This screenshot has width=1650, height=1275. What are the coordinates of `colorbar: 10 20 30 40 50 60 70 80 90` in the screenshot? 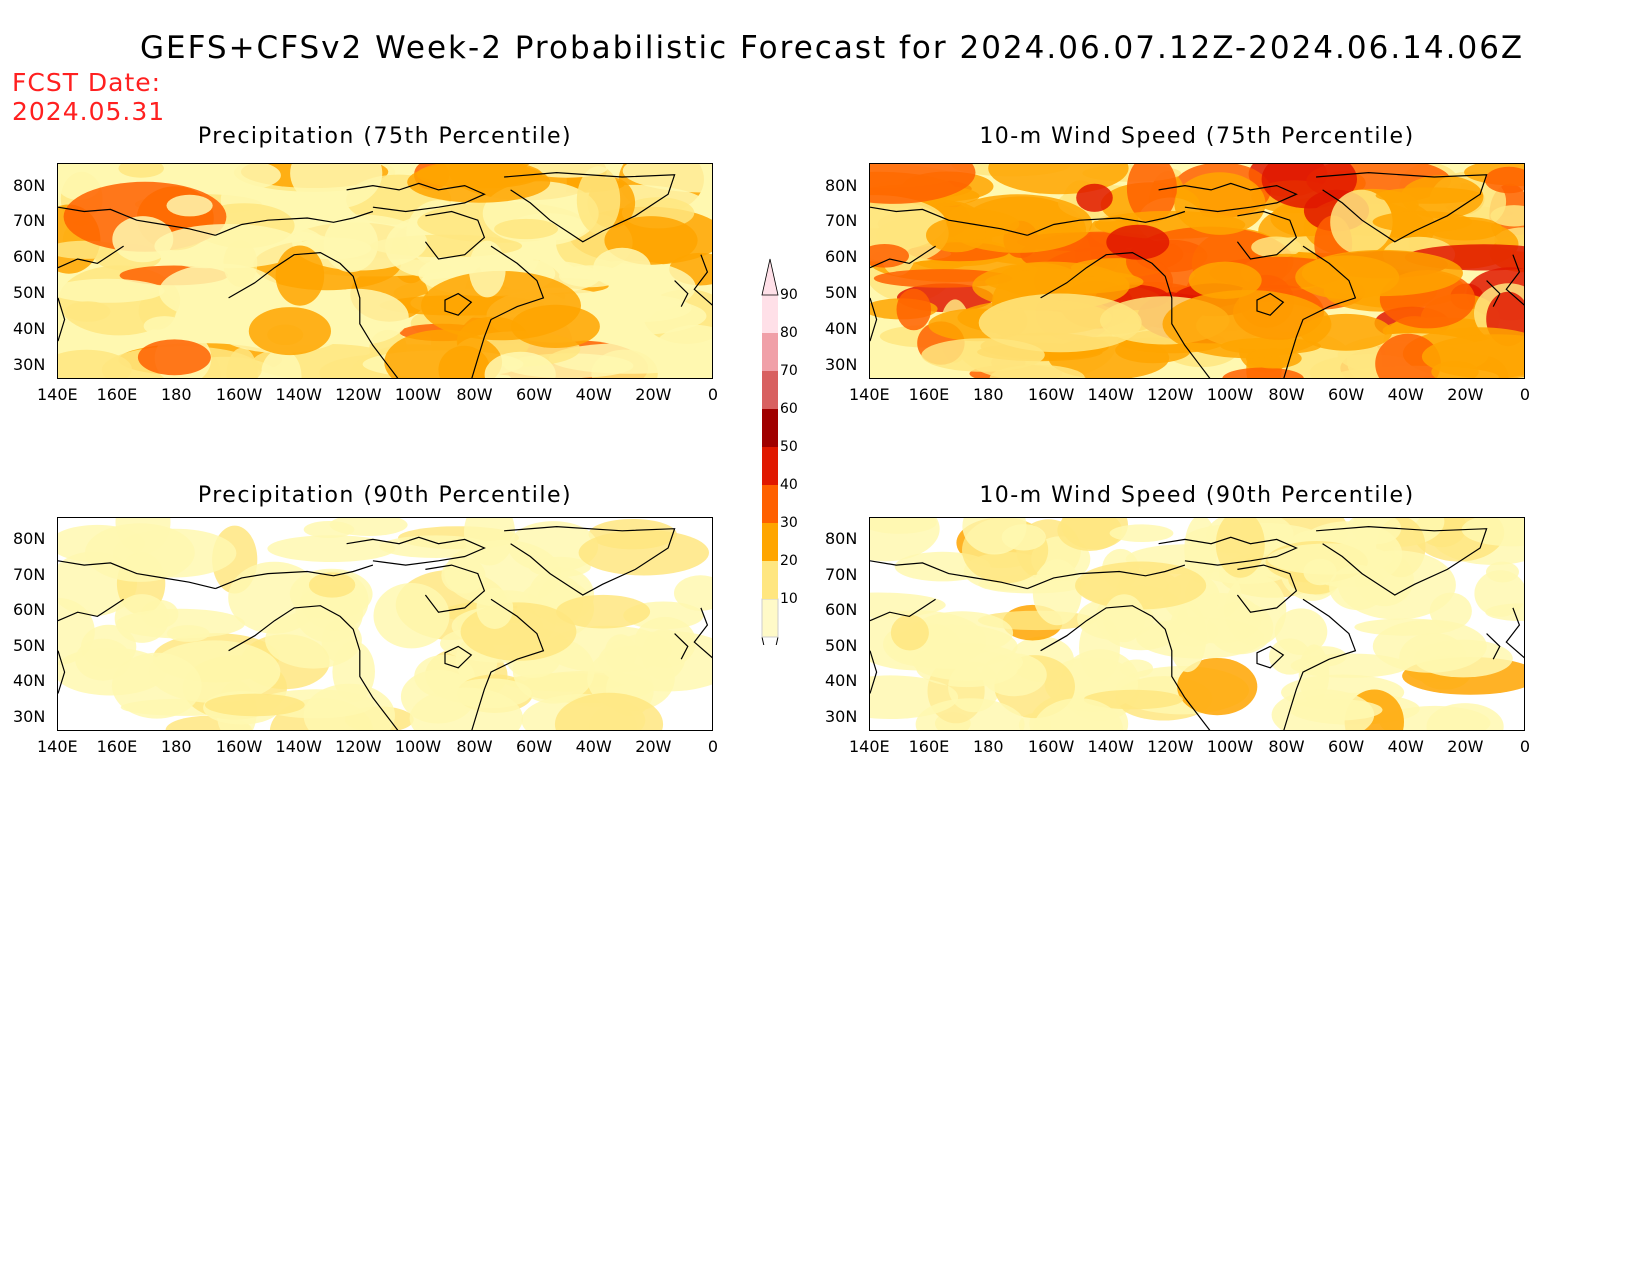 It's located at (790, 464).